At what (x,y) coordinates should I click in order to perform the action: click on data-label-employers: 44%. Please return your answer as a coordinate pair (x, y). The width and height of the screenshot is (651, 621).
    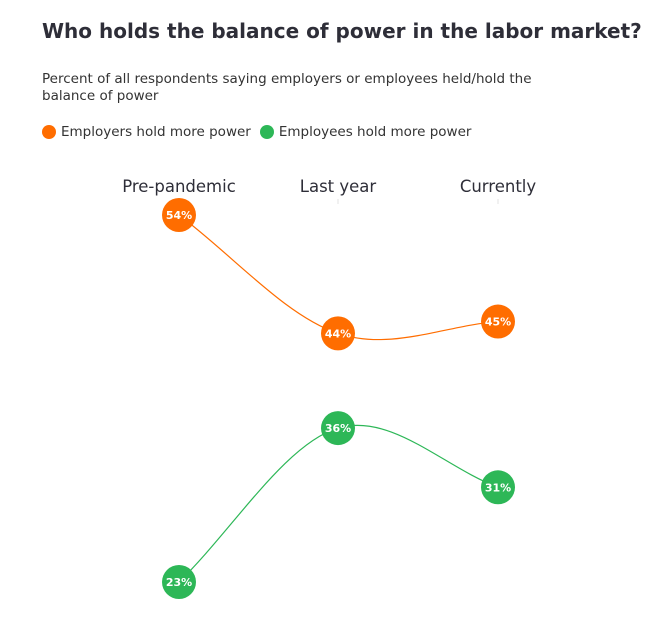
    Looking at the image, I should click on (338, 333).